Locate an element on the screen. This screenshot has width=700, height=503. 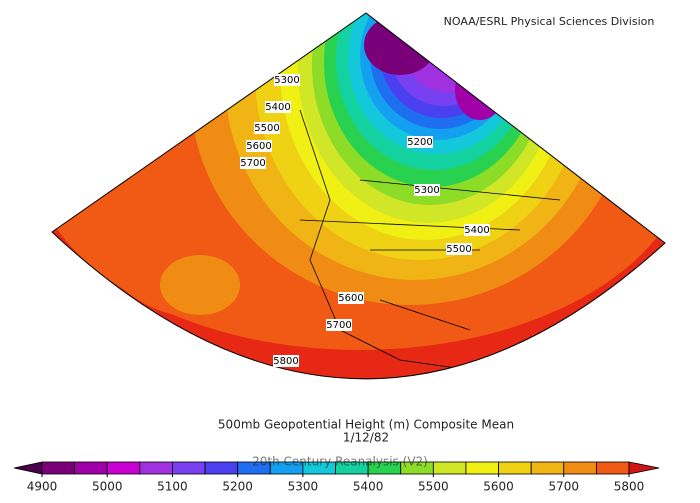
dataset-label: 20th Century Reanalysis (V2) is located at coordinates (340, 462).